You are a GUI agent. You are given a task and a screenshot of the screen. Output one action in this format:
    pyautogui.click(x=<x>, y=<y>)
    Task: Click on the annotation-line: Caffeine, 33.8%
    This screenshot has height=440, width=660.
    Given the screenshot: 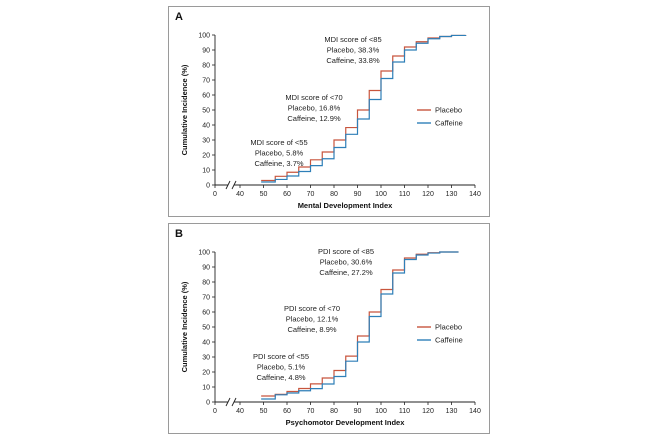 What is the action you would take?
    pyautogui.click(x=353, y=60)
    